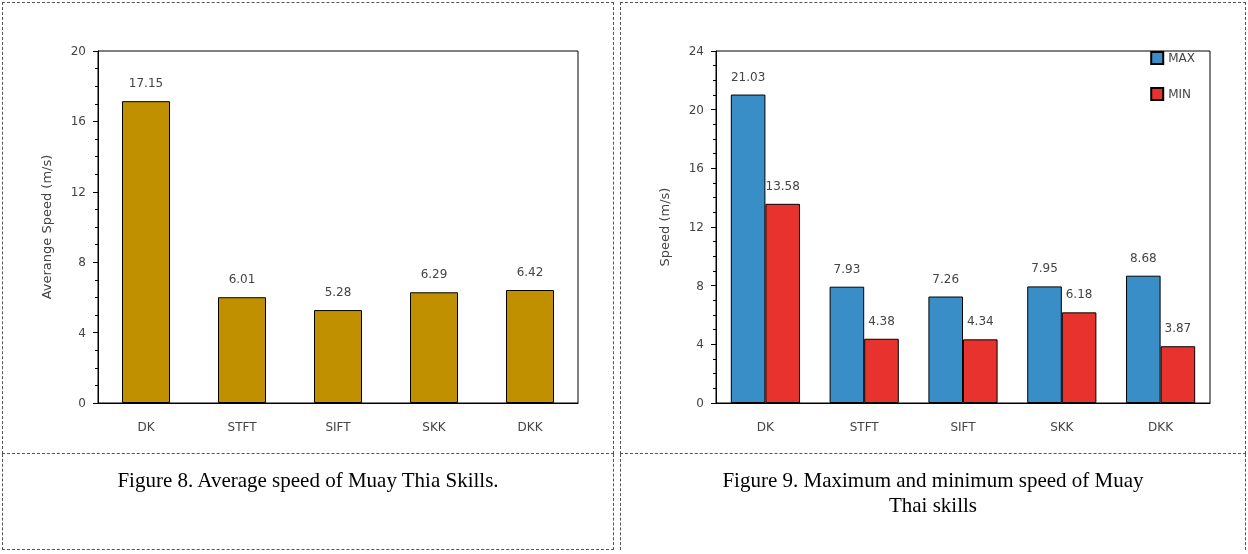  What do you see at coordinates (980, 321) in the screenshot?
I see `data-label: 4.34` at bounding box center [980, 321].